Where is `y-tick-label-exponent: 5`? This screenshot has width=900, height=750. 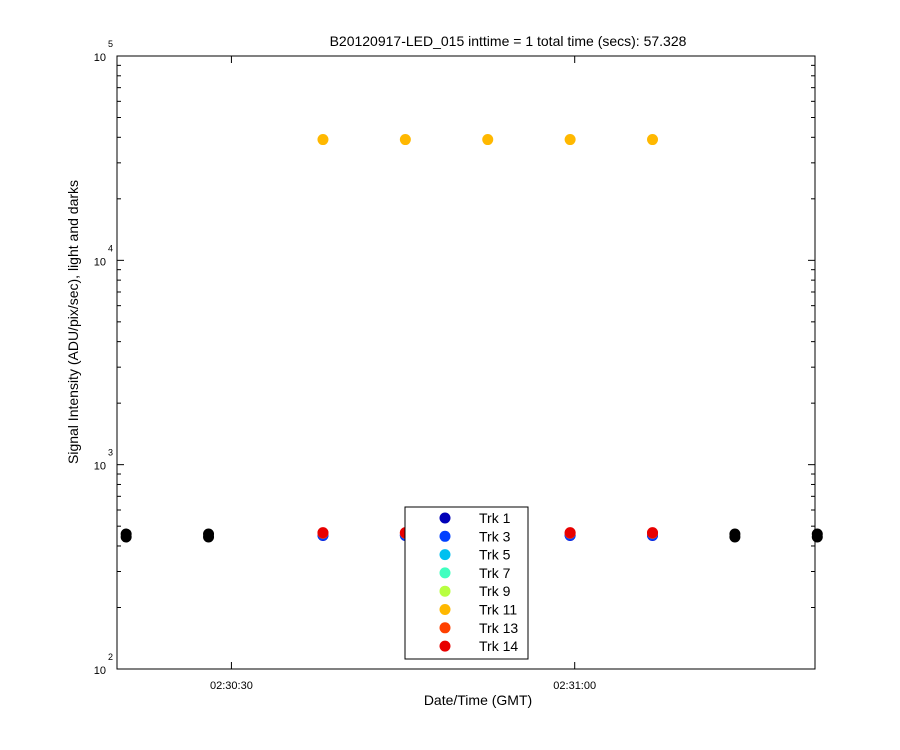 y-tick-label-exponent: 5 is located at coordinates (110, 44).